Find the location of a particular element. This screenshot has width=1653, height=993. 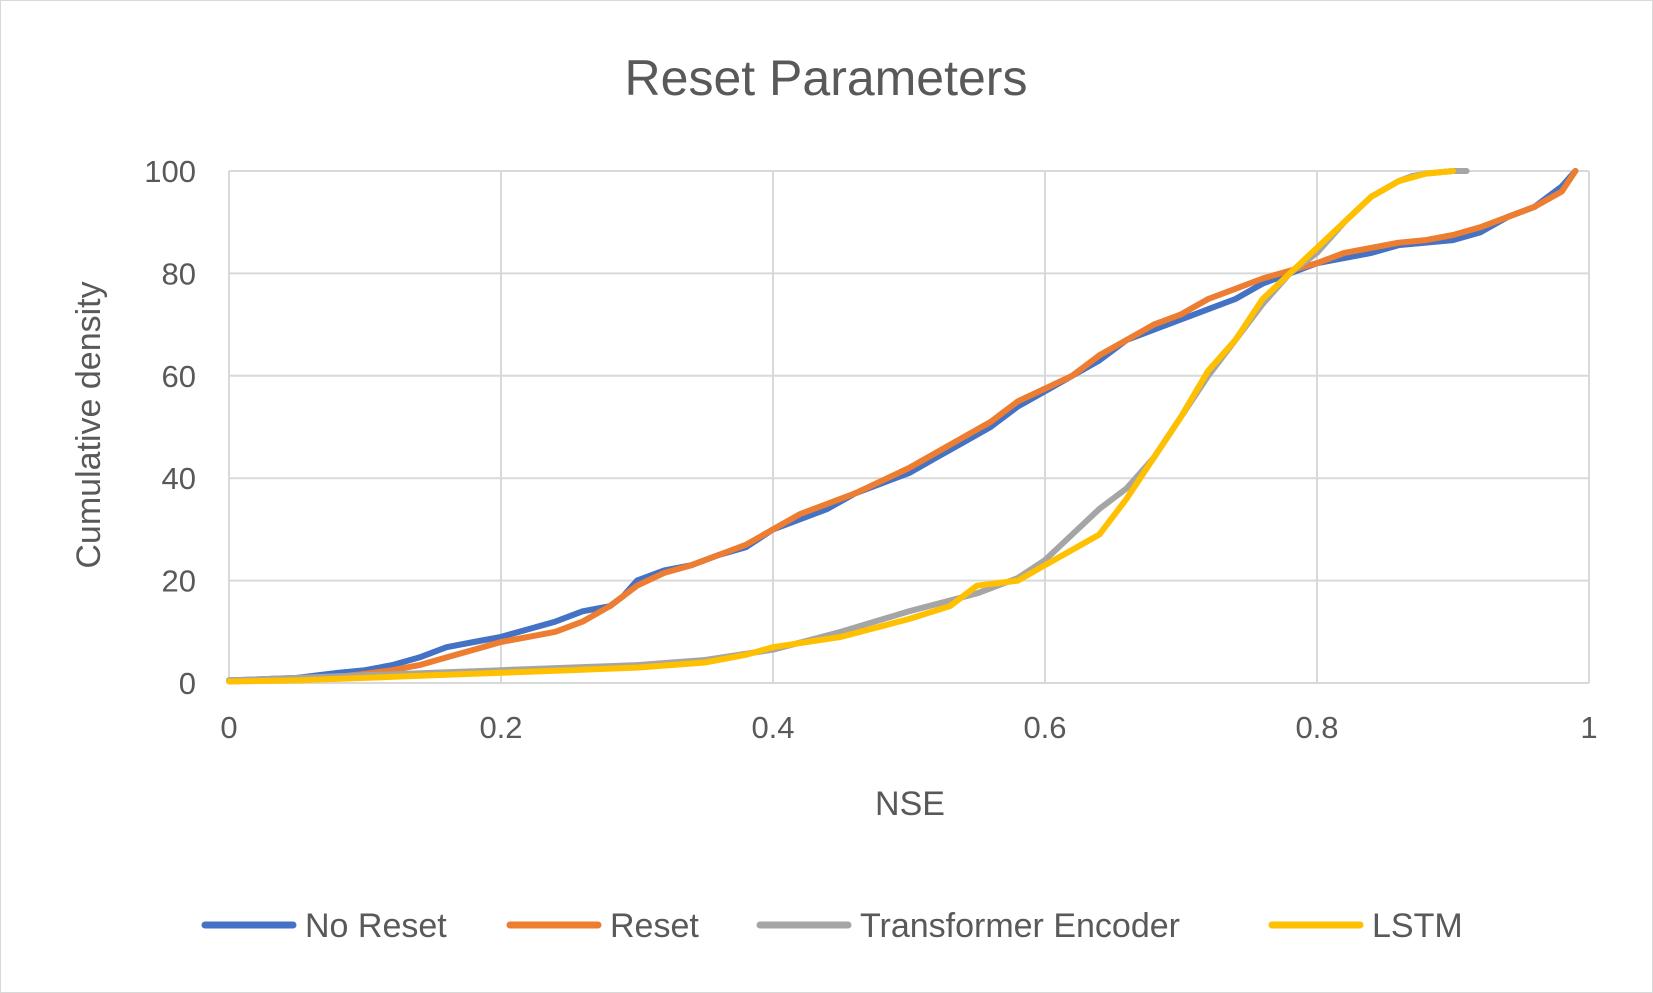

x-axis-ticks: 0 0.2 0.4 0.6 0.8 1 is located at coordinates (908, 727).